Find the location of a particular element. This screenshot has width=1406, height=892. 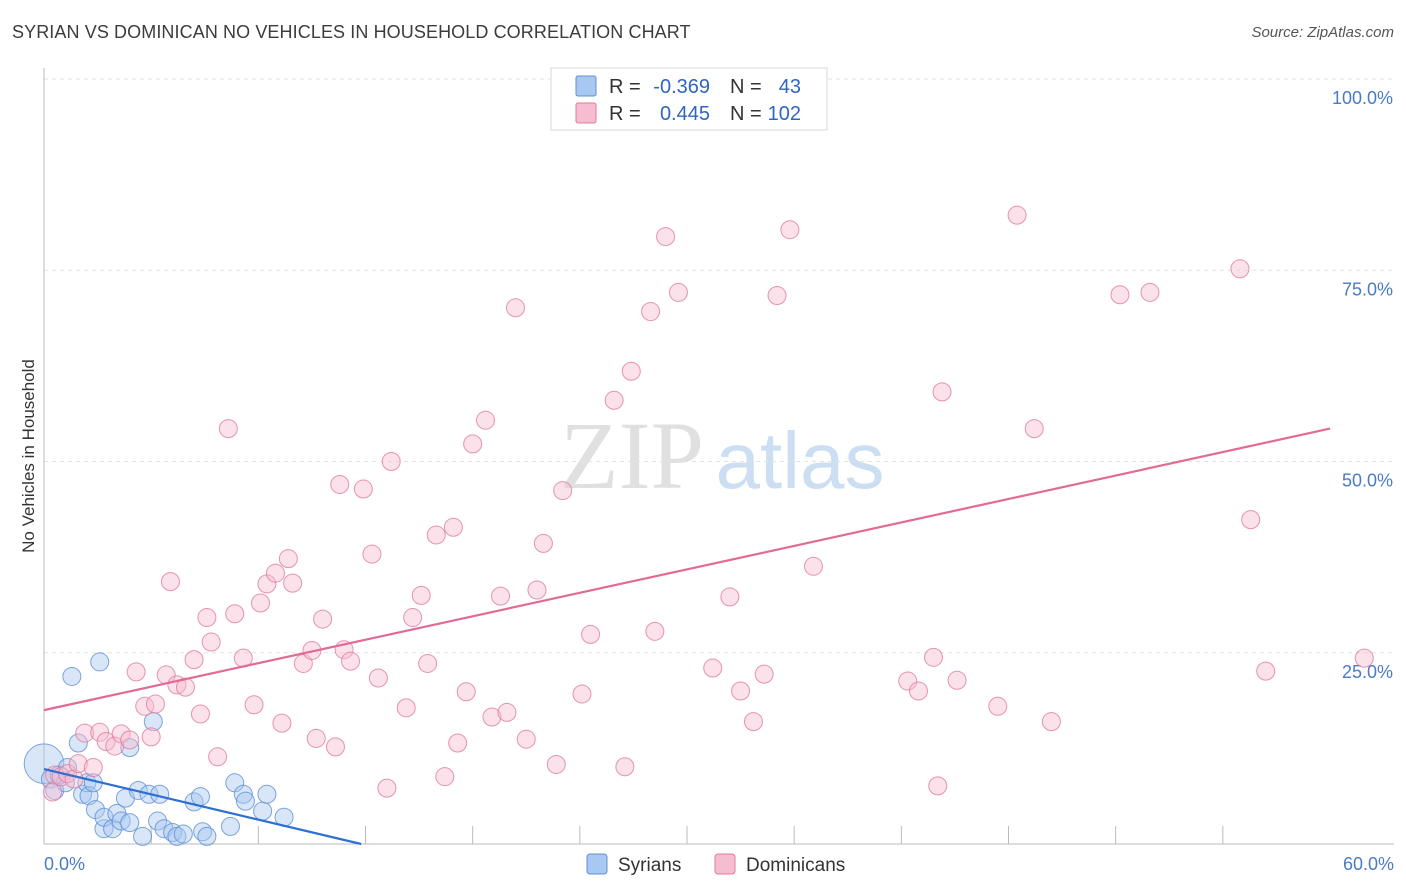

legend: R = -0.369 N = 43 R = 0.445 N = 102 is located at coordinates (689, 99).